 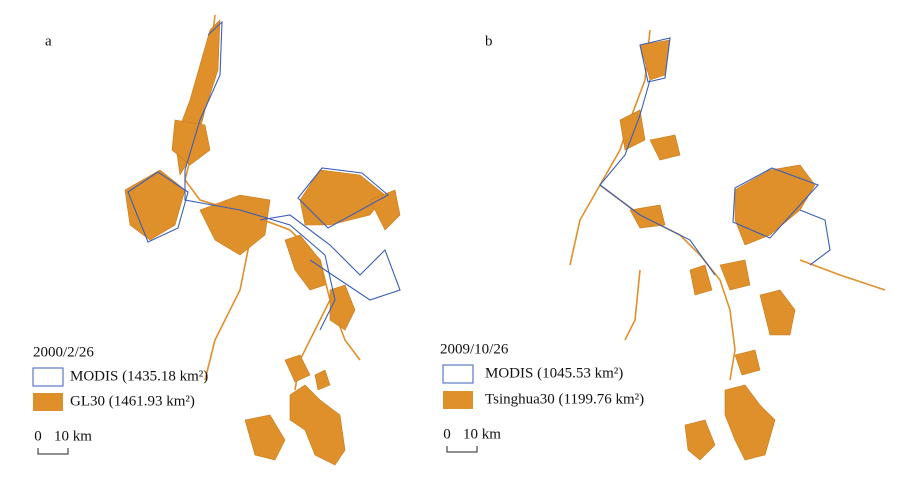 What do you see at coordinates (474, 349) in the screenshot?
I see `date: 2009/10/26` at bounding box center [474, 349].